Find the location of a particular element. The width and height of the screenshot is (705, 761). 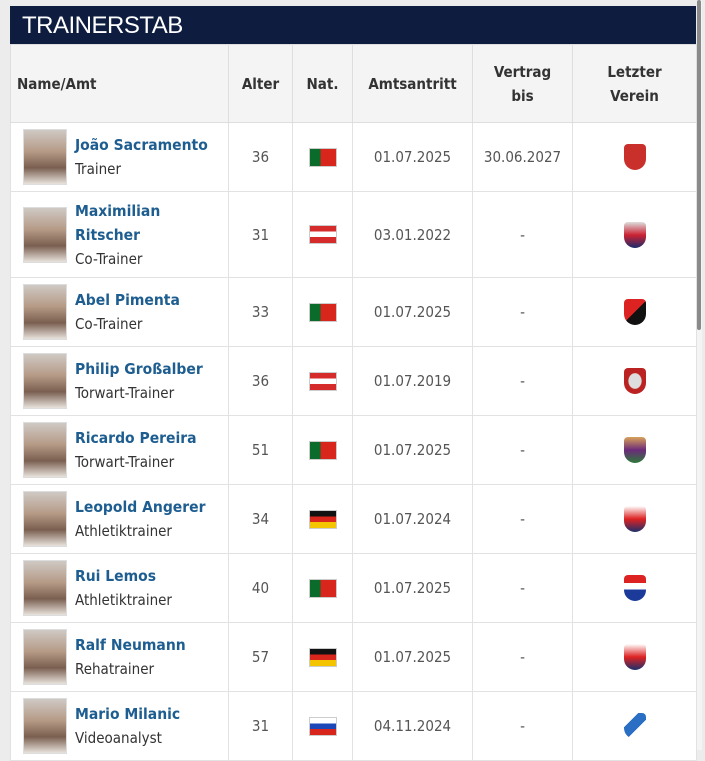

staff-name-link: Abel Pimenta is located at coordinates (127, 300).